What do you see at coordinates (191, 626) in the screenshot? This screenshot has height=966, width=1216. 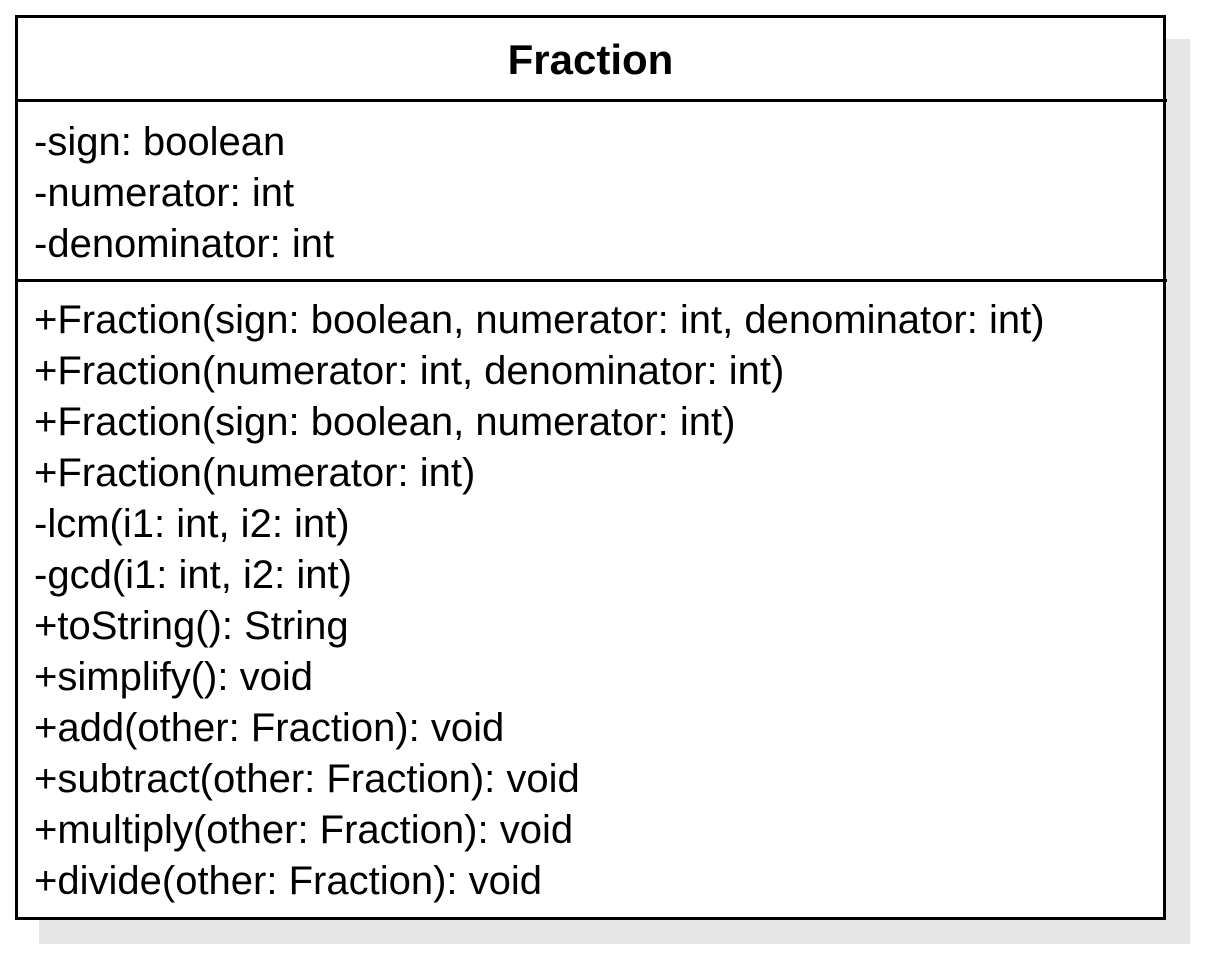 I see `method-tostring: +toString(): String` at bounding box center [191, 626].